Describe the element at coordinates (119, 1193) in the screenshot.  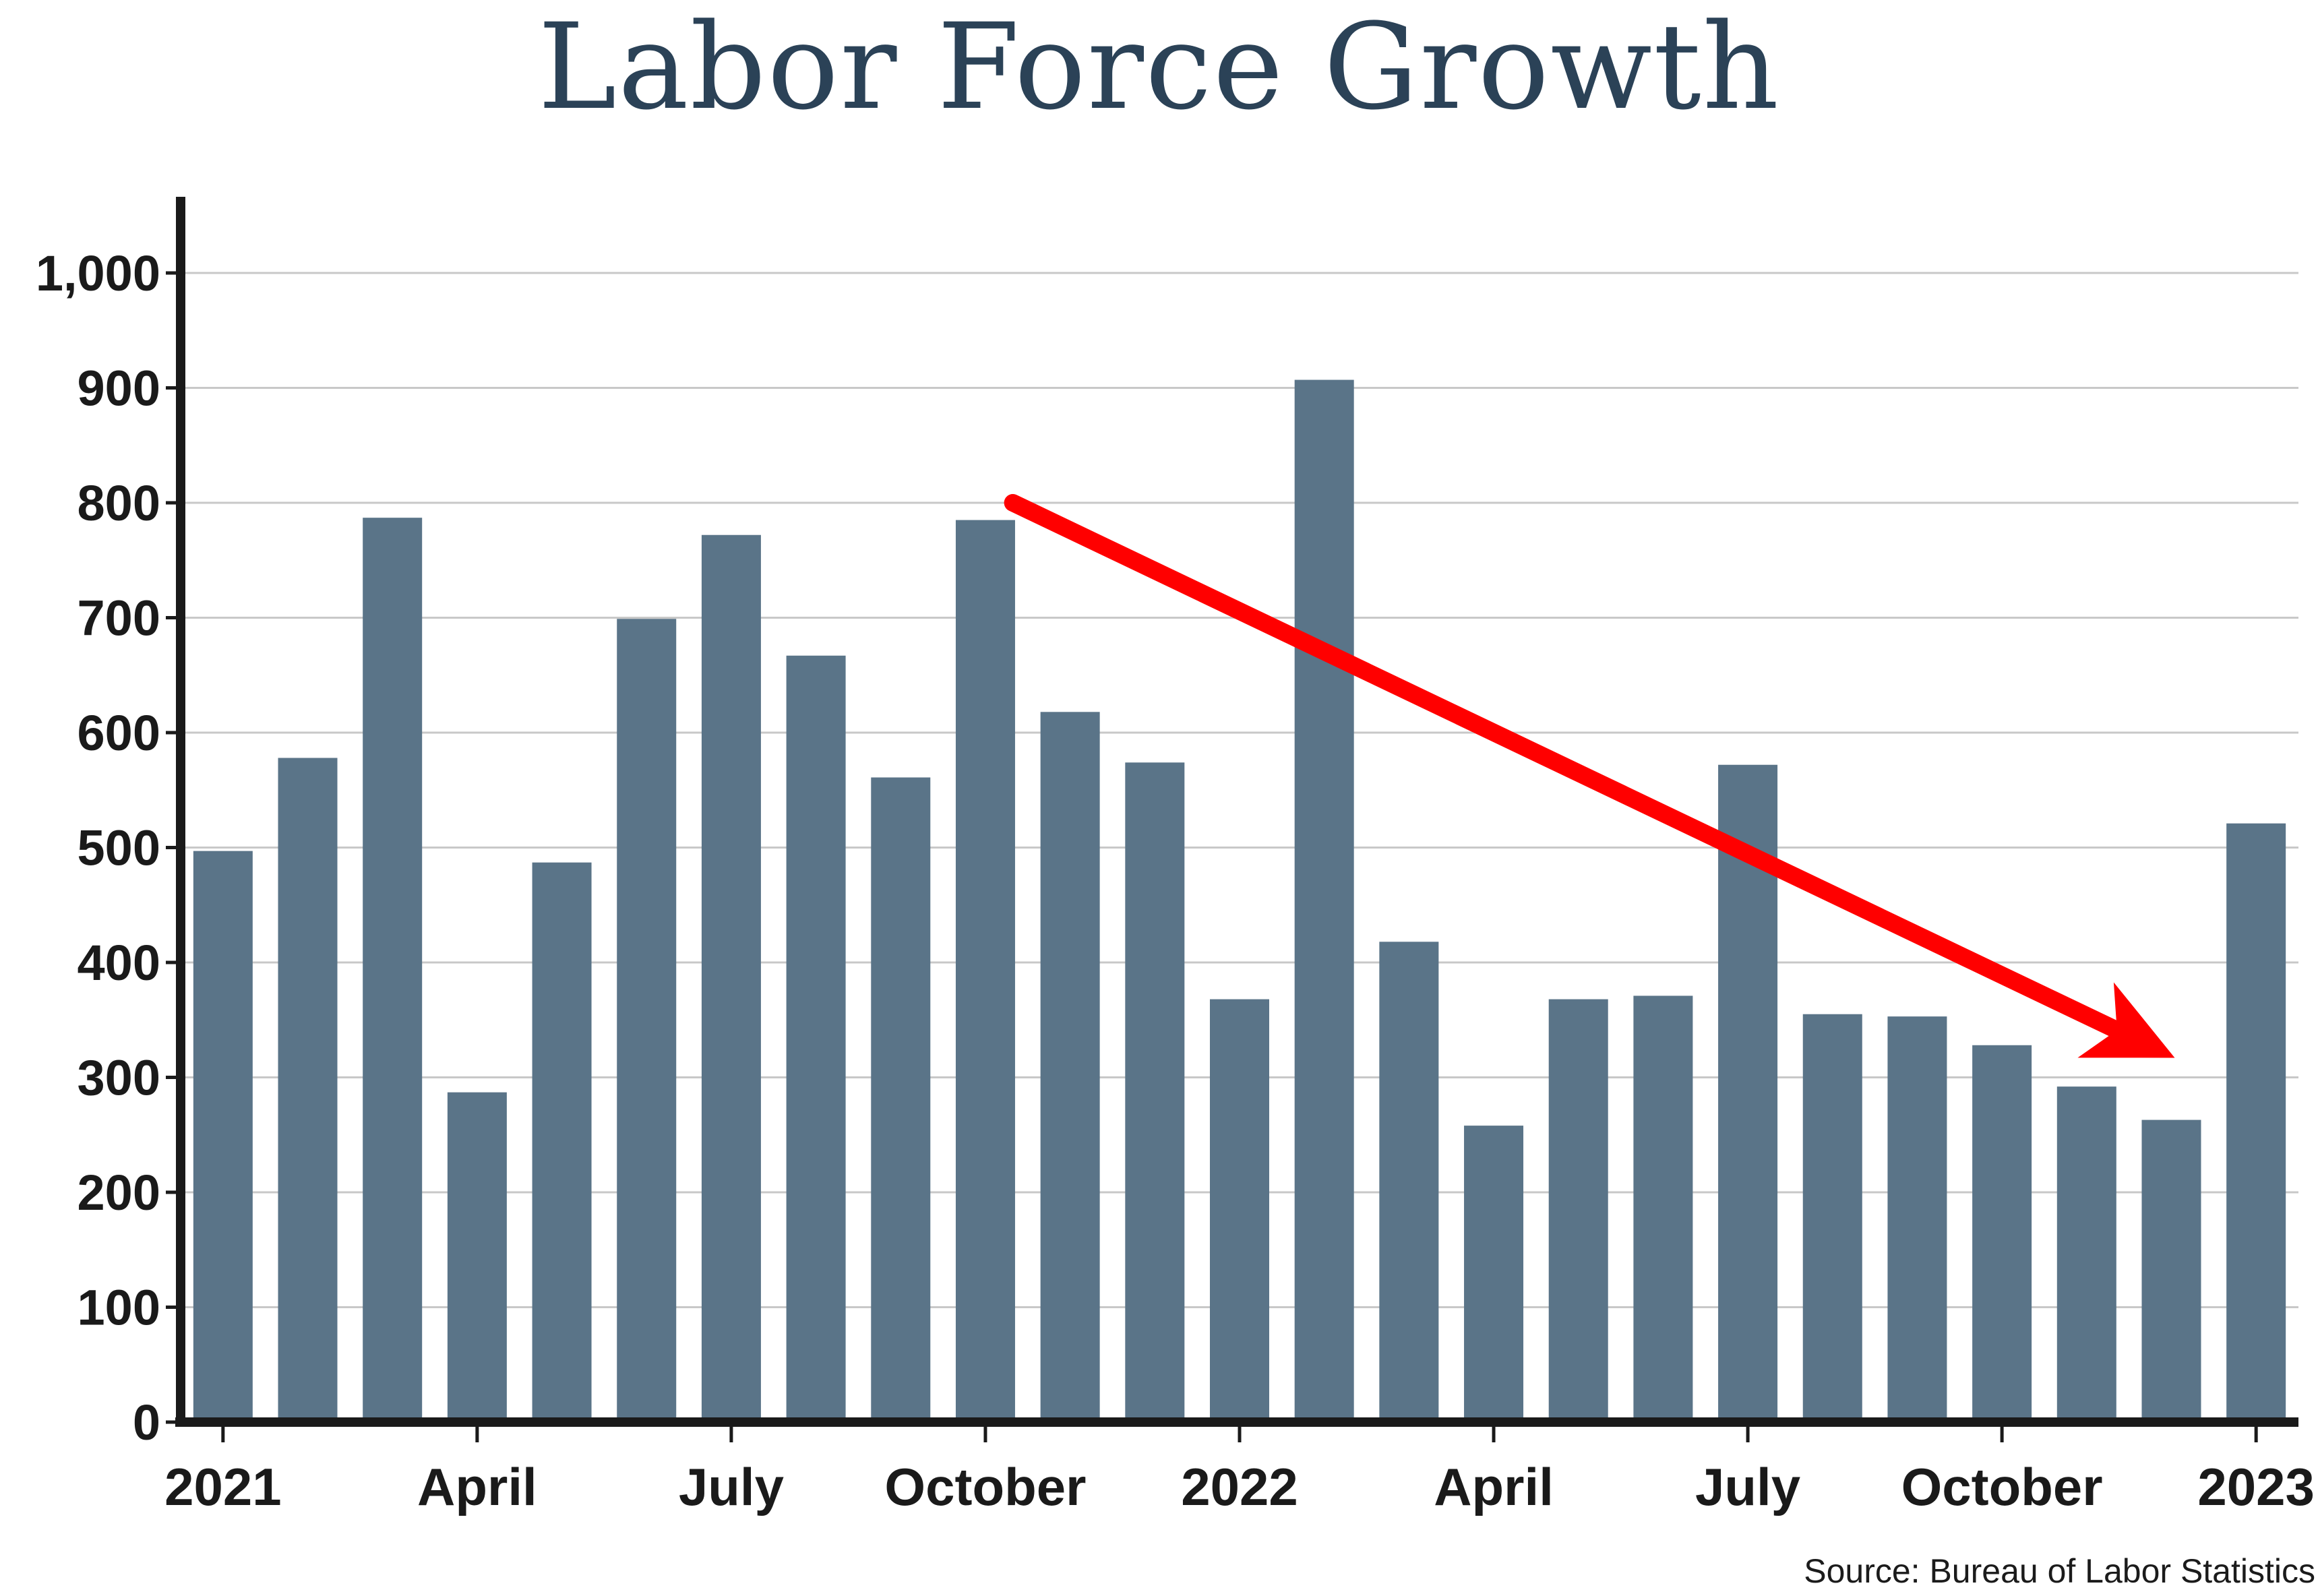
I see `y-tick-label: 200` at that location.